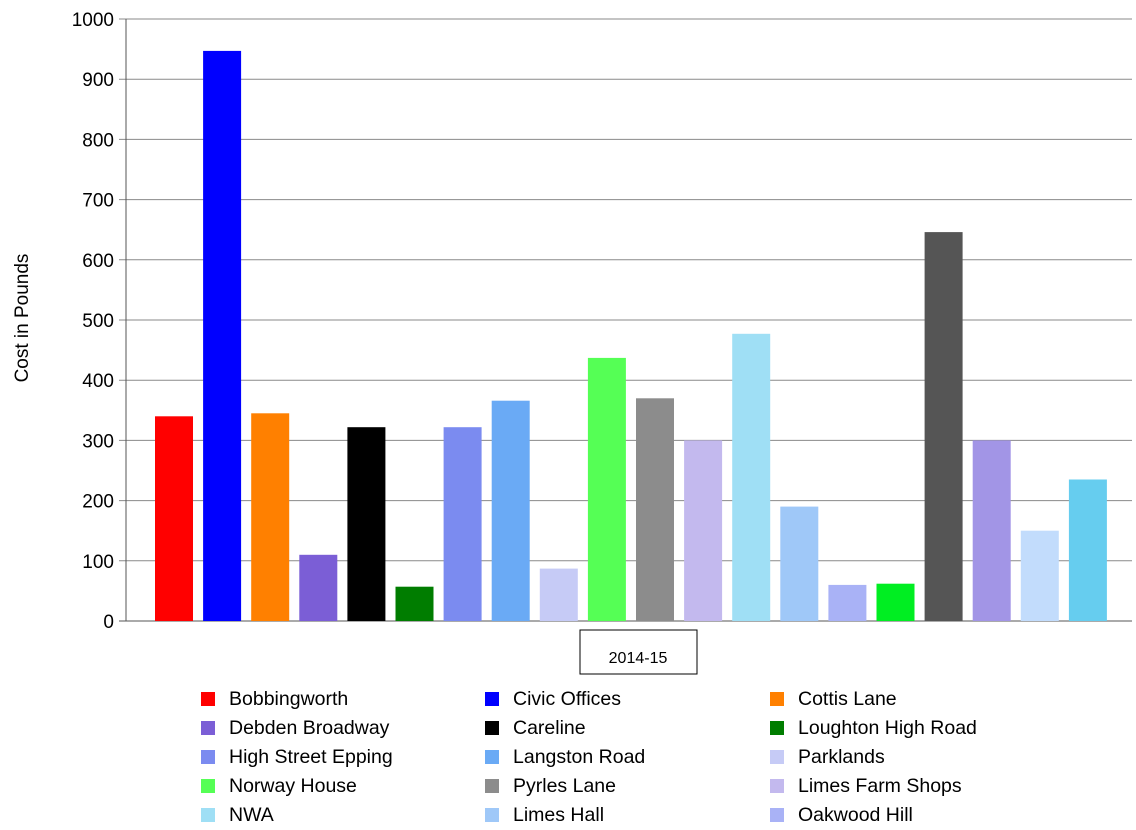  What do you see at coordinates (311, 756) in the screenshot?
I see `legend-label: High Street Epping` at bounding box center [311, 756].